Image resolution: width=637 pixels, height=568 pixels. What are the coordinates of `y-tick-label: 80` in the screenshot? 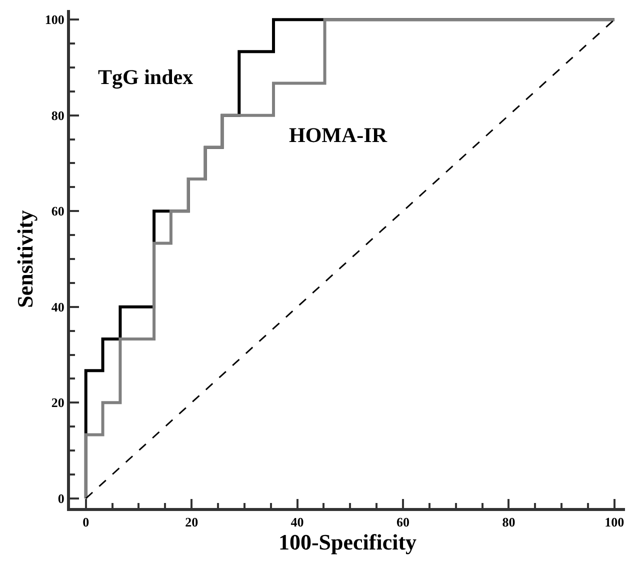 It's located at (57, 115).